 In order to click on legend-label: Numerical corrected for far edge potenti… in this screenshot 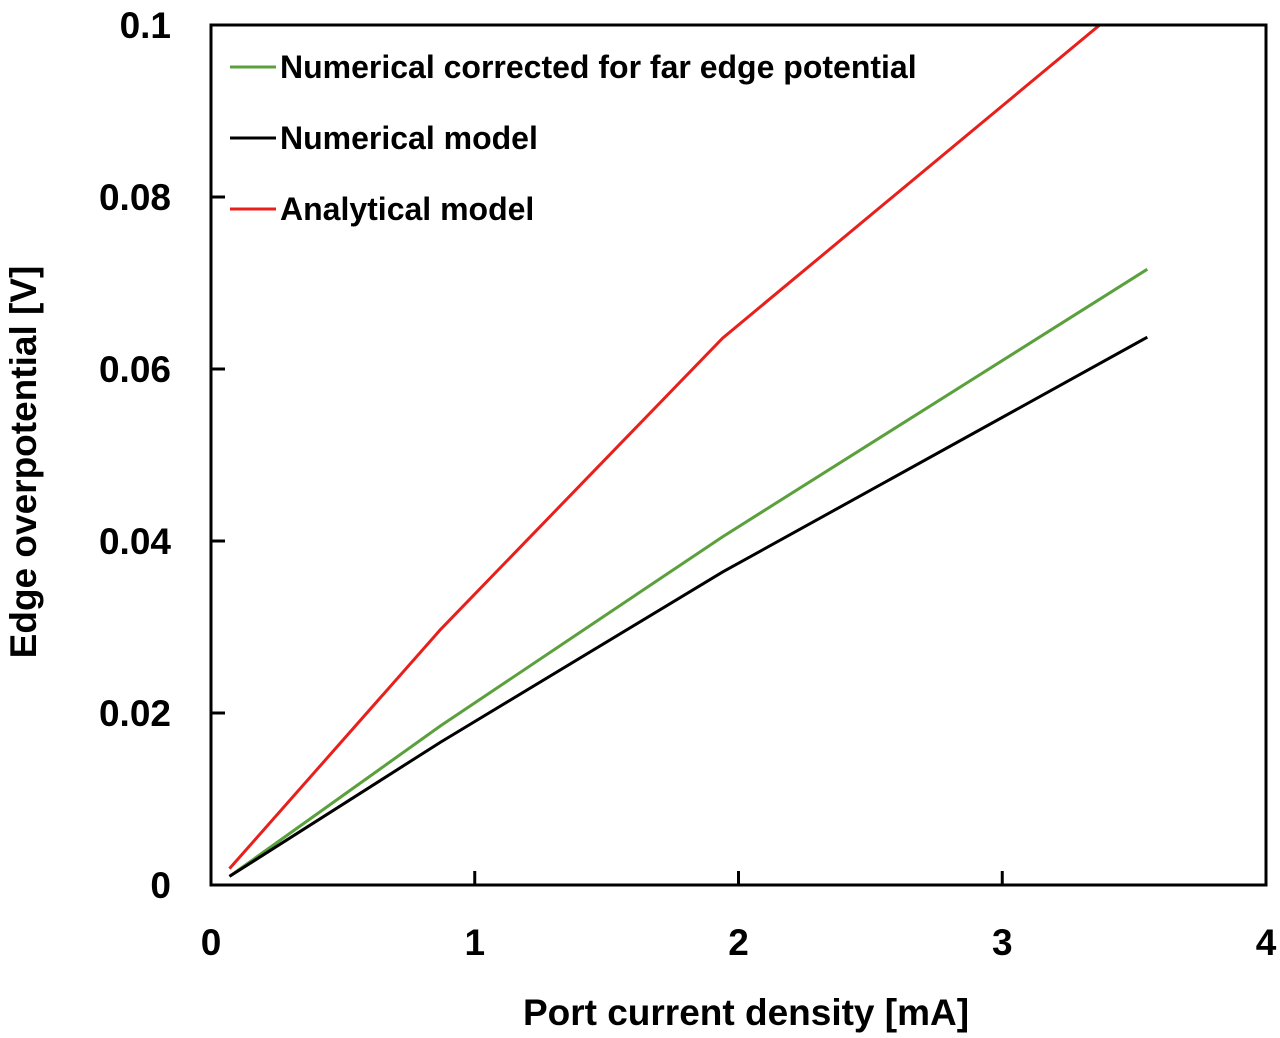, I will do `click(598, 67)`.